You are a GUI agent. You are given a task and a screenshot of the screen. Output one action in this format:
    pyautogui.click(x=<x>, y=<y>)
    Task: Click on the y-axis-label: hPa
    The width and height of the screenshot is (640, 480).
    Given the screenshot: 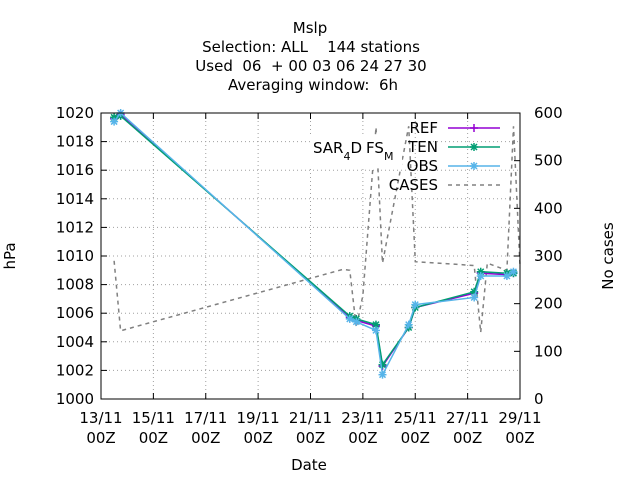 What is the action you would take?
    pyautogui.click(x=10, y=255)
    